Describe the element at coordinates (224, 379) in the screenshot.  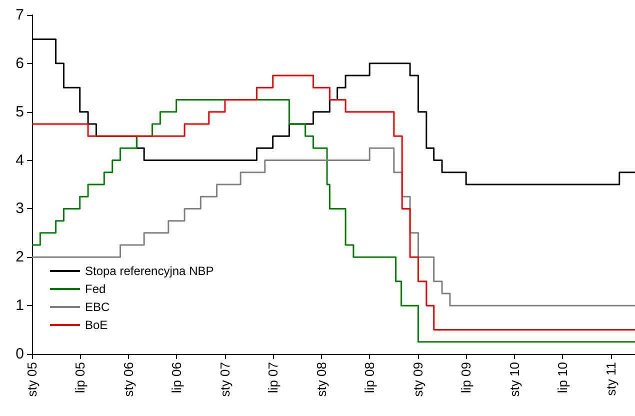
I see `x-tick-label: sty 07` at that location.